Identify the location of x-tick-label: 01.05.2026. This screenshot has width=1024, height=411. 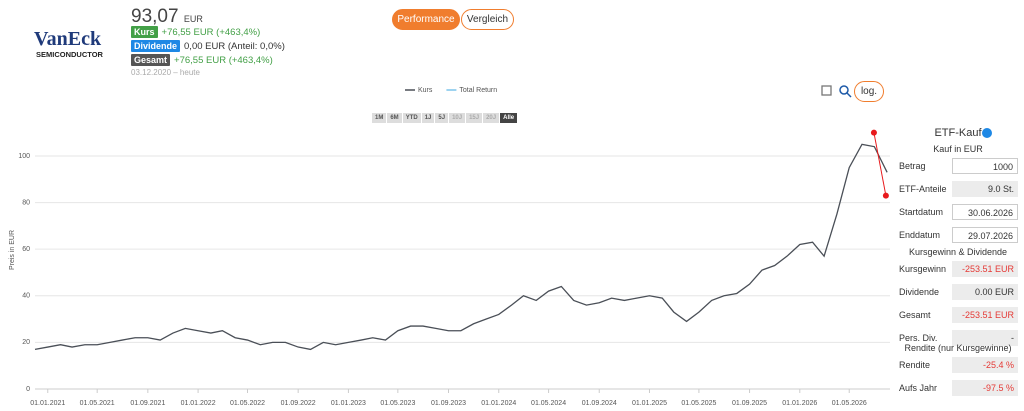
(849, 403).